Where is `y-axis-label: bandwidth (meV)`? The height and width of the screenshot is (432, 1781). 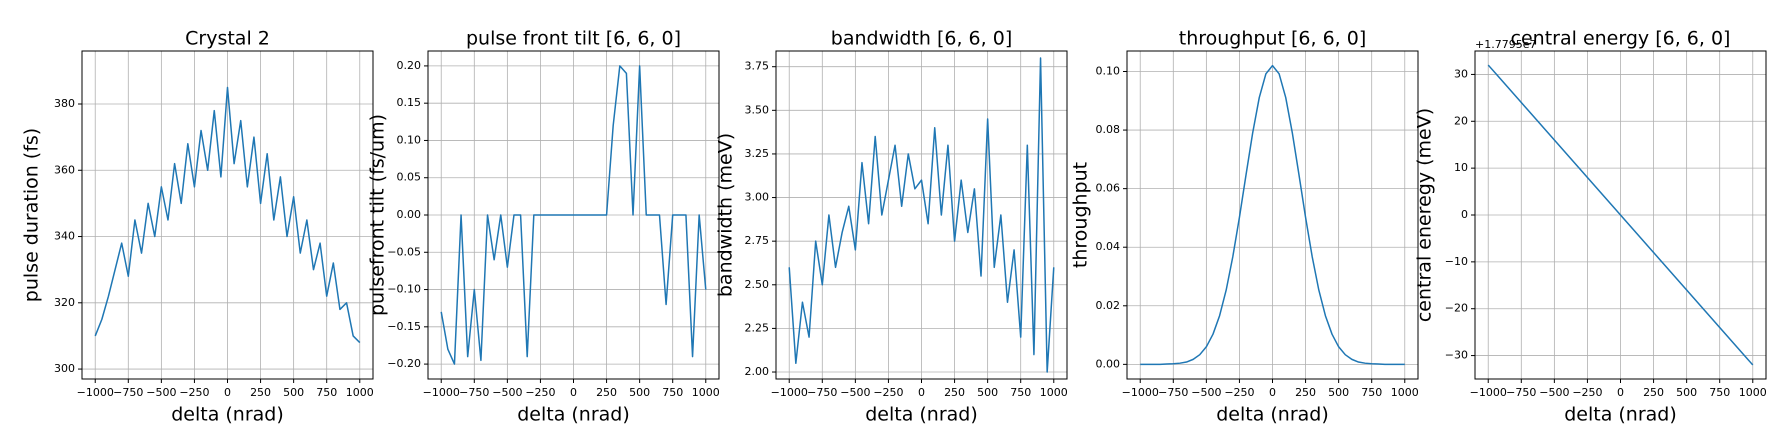 y-axis-label: bandwidth (meV) is located at coordinates (726, 215).